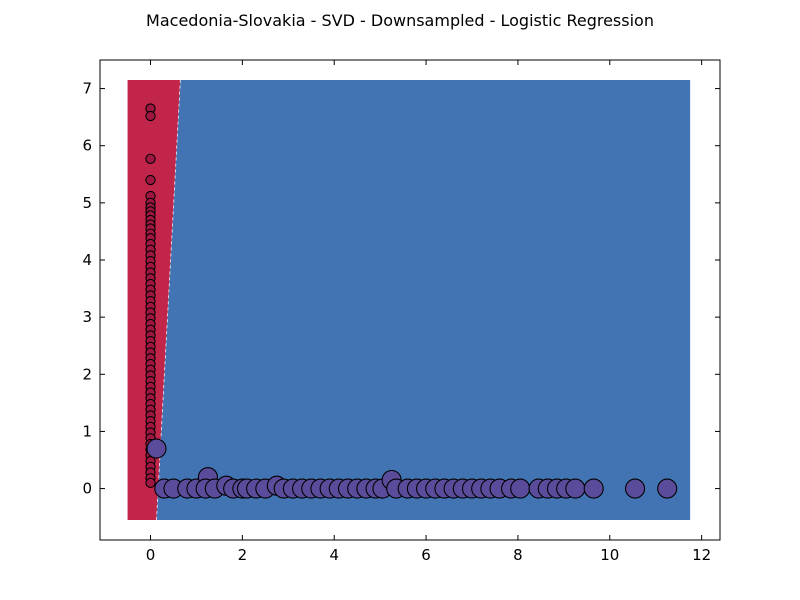  I want to click on y-tick-label: 6, so click(87, 146).